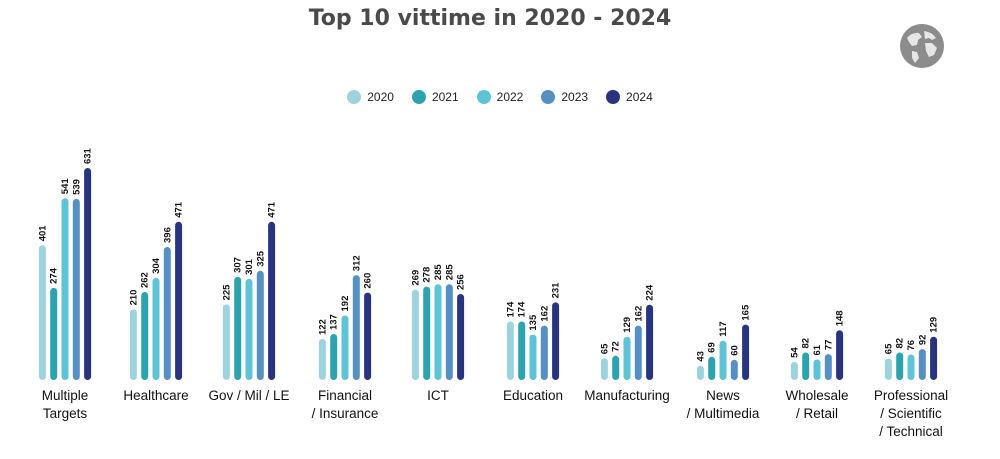 This screenshot has width=1000, height=459. Describe the element at coordinates (911, 345) in the screenshot. I see `data-label: 76` at that location.